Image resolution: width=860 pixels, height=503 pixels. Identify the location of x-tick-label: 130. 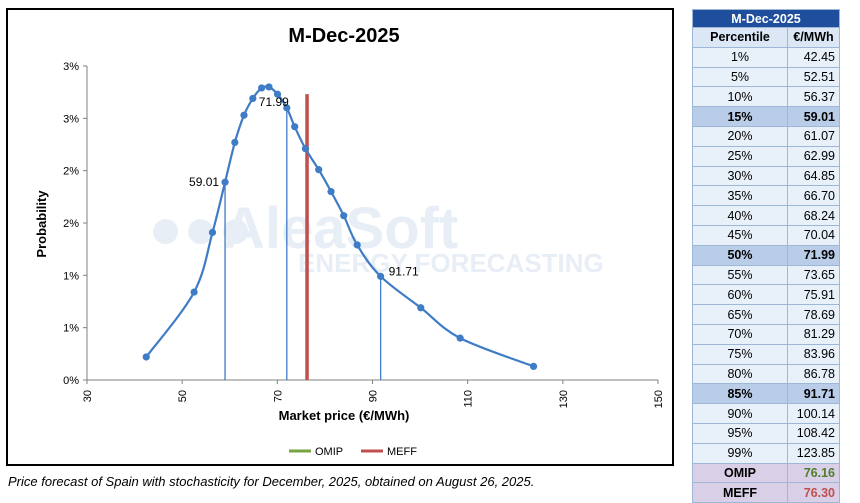
(564, 399).